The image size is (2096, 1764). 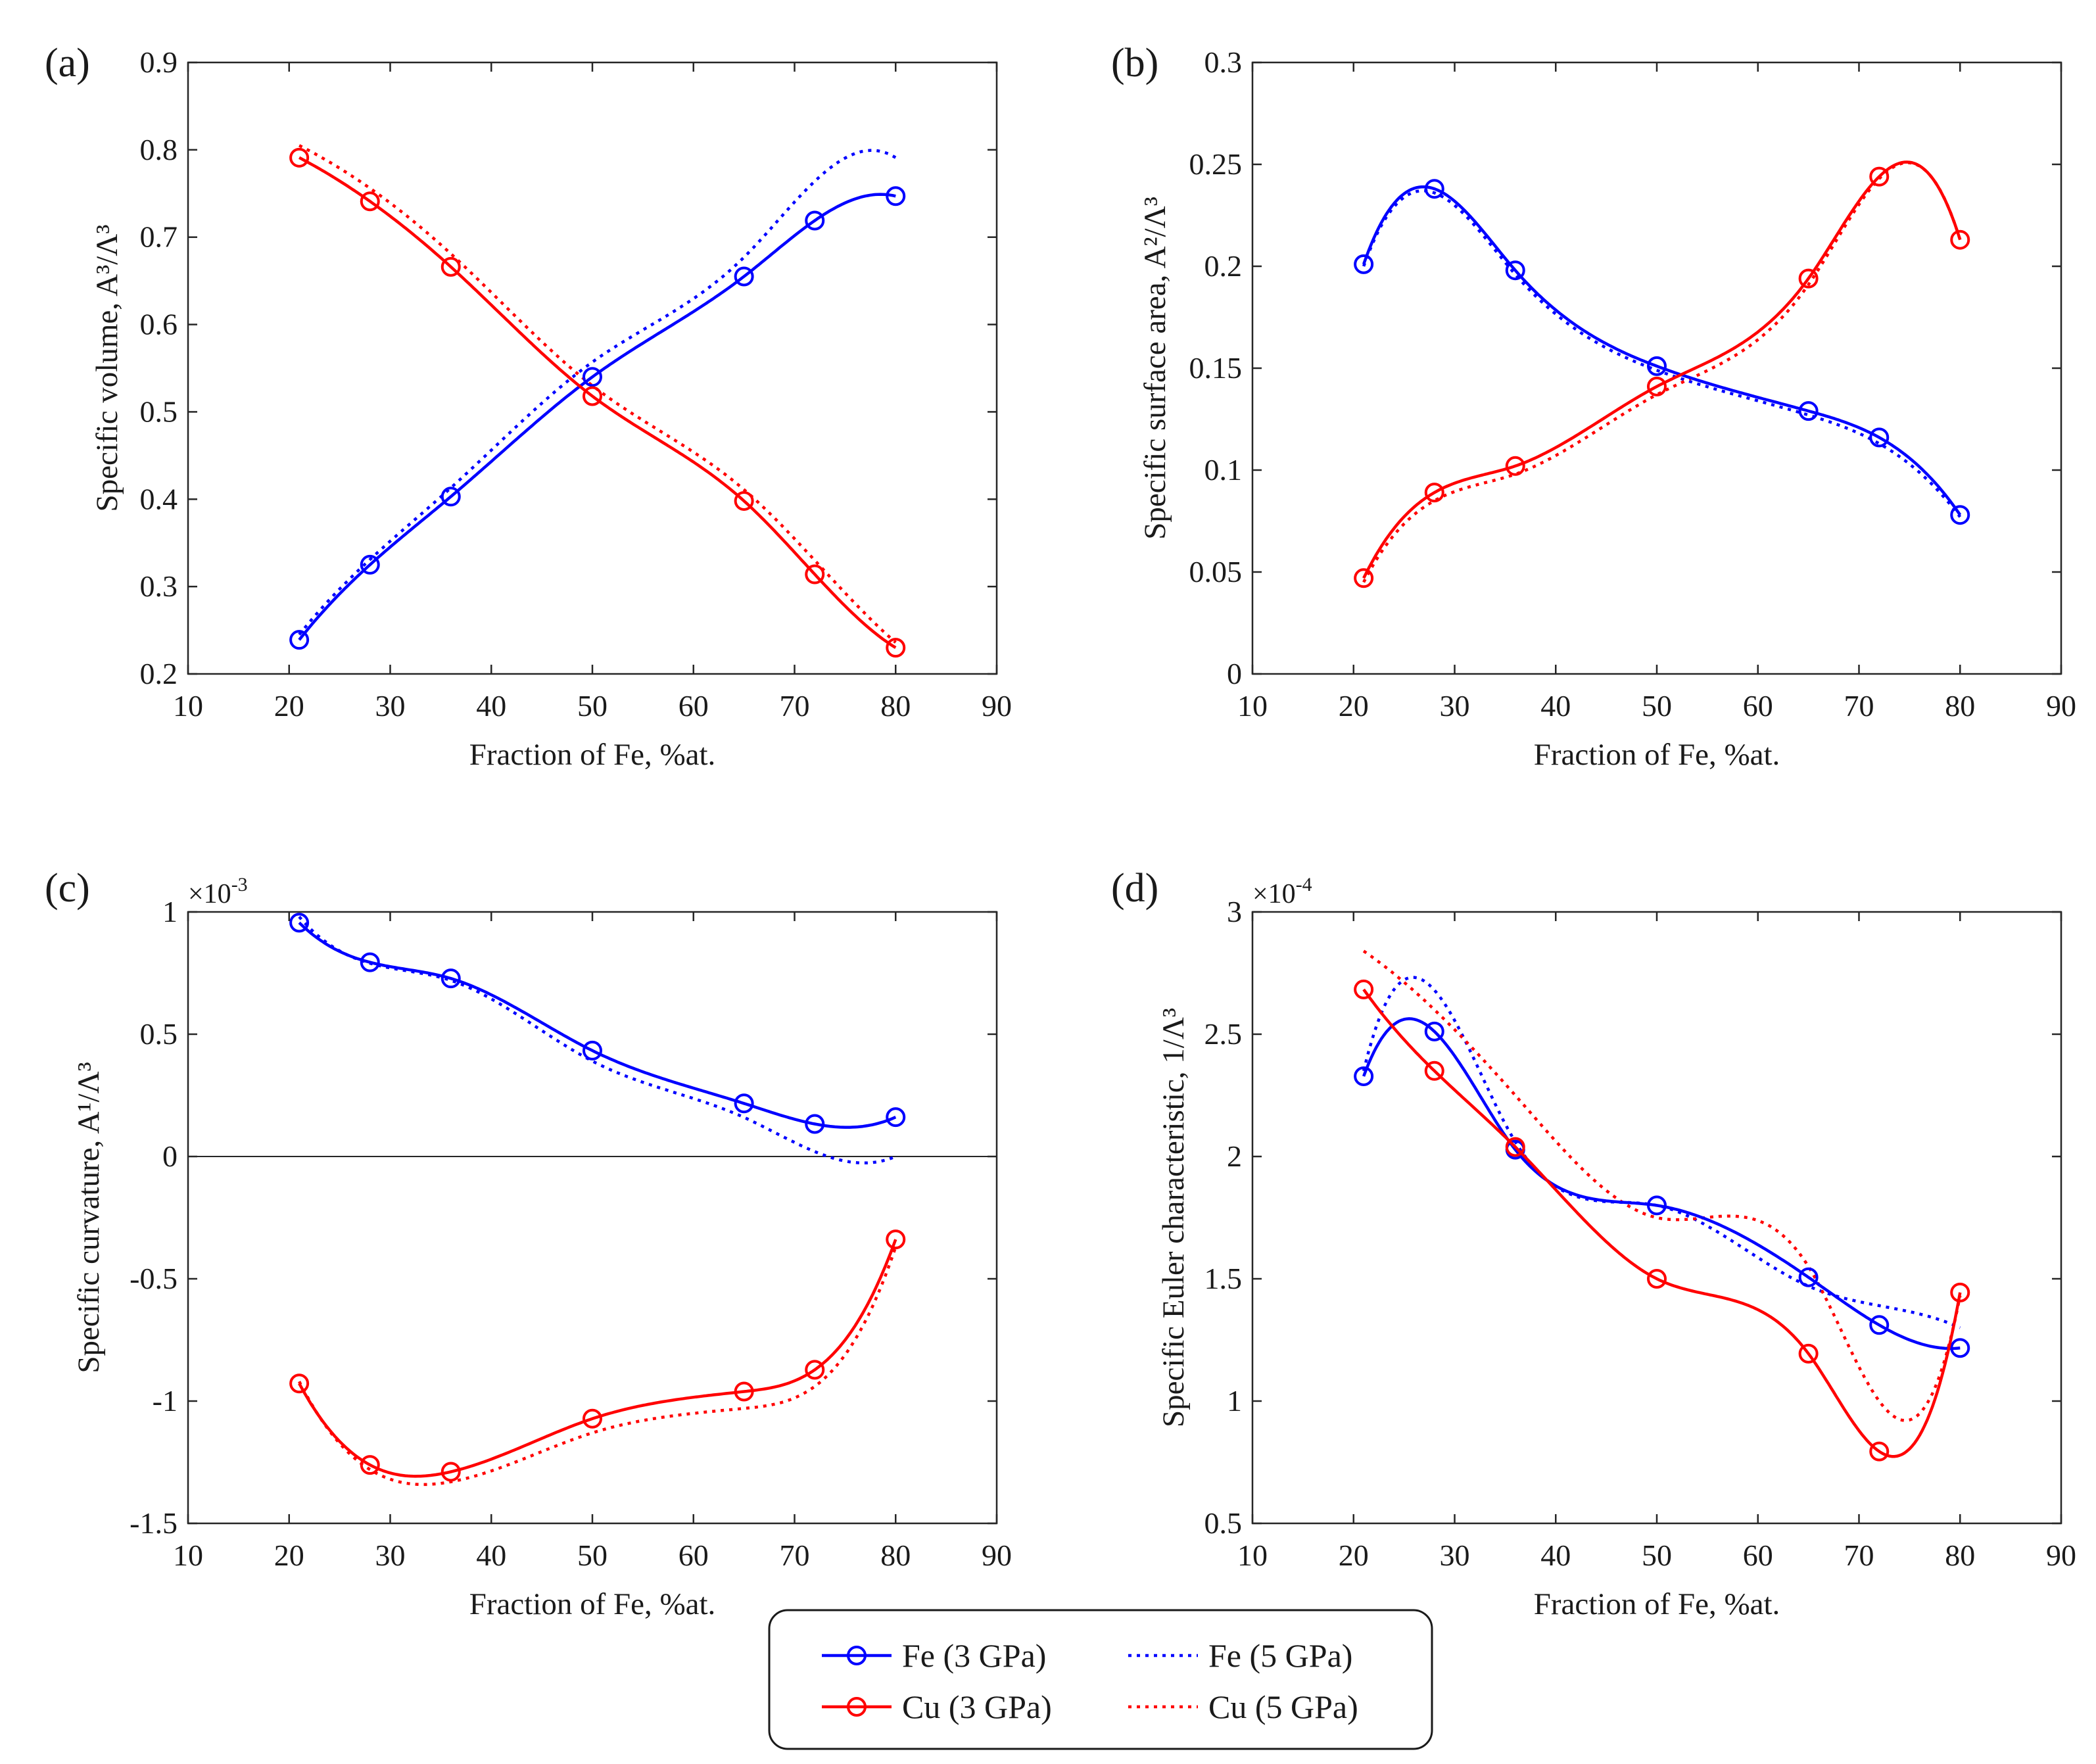 I want to click on y-tick-label: 0.3, so click(x=159, y=586).